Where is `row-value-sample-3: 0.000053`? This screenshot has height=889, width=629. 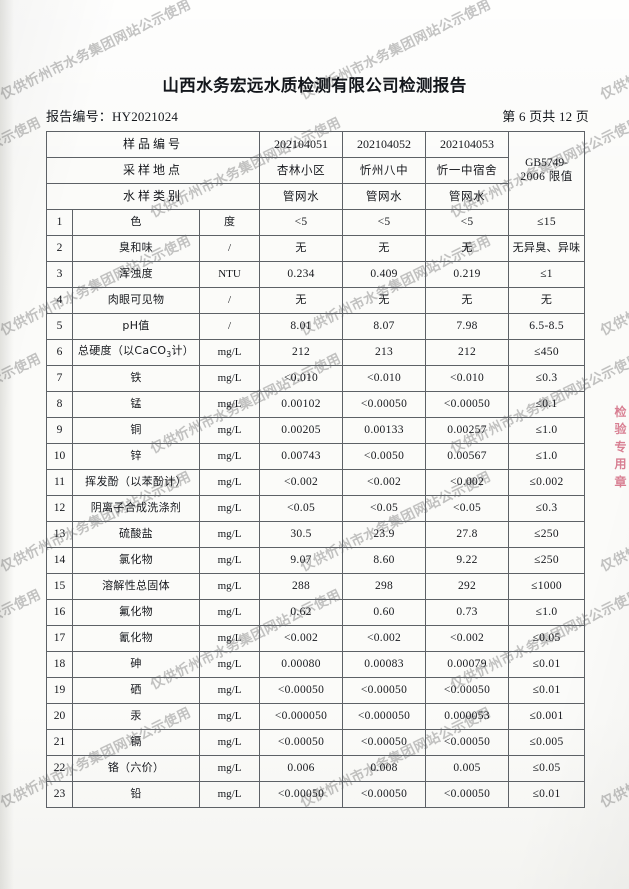
row-value-sample-3: 0.000053 is located at coordinates (467, 716).